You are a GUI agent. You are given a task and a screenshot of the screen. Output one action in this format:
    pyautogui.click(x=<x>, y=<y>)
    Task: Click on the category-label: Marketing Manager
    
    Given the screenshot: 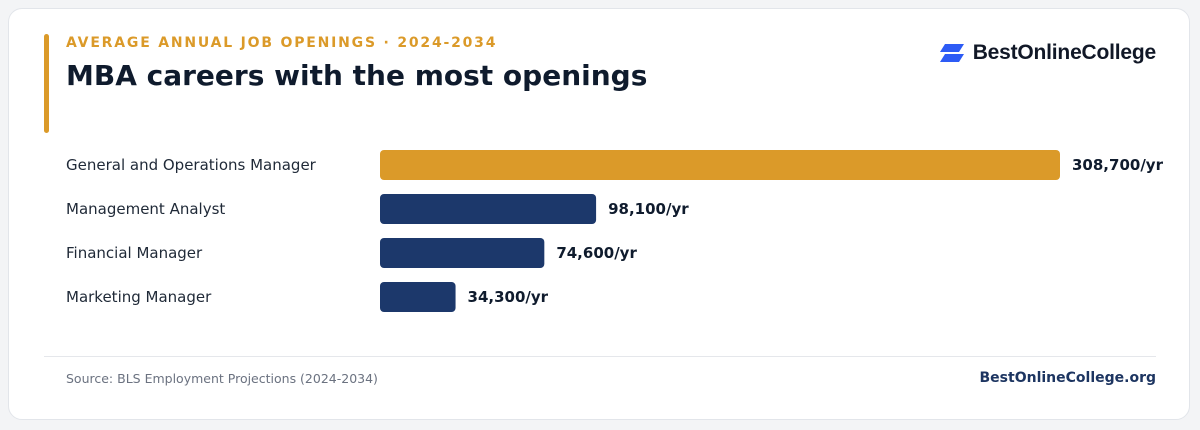 What is the action you would take?
    pyautogui.click(x=139, y=297)
    